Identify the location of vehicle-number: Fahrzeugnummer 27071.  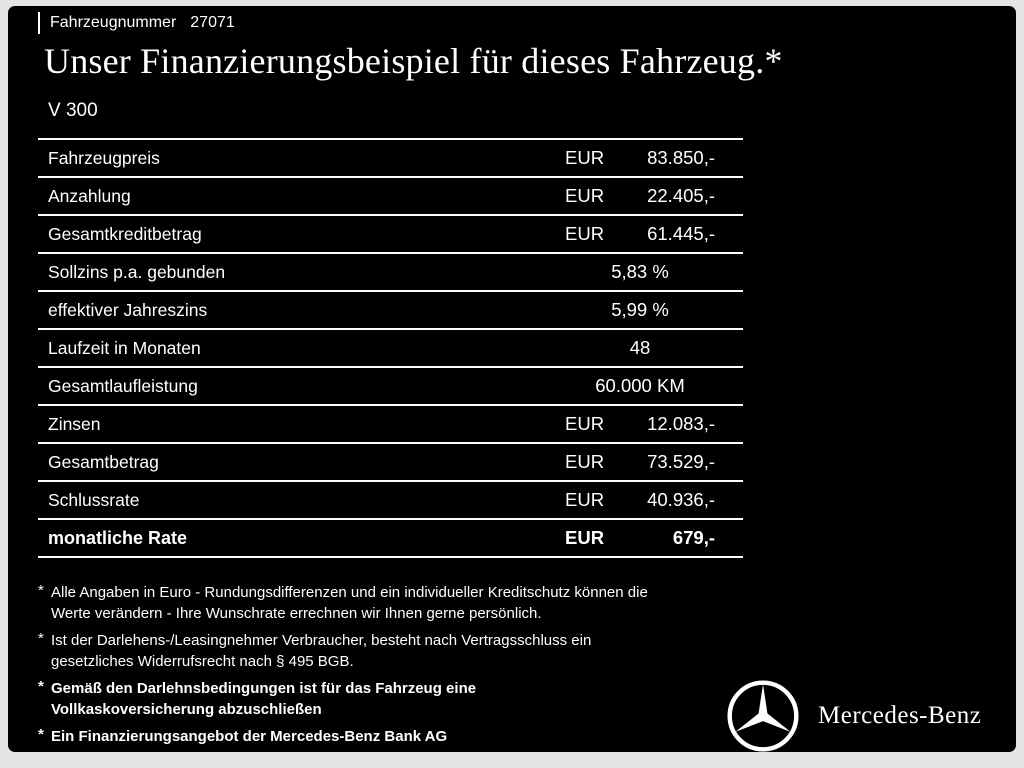
(136, 23).